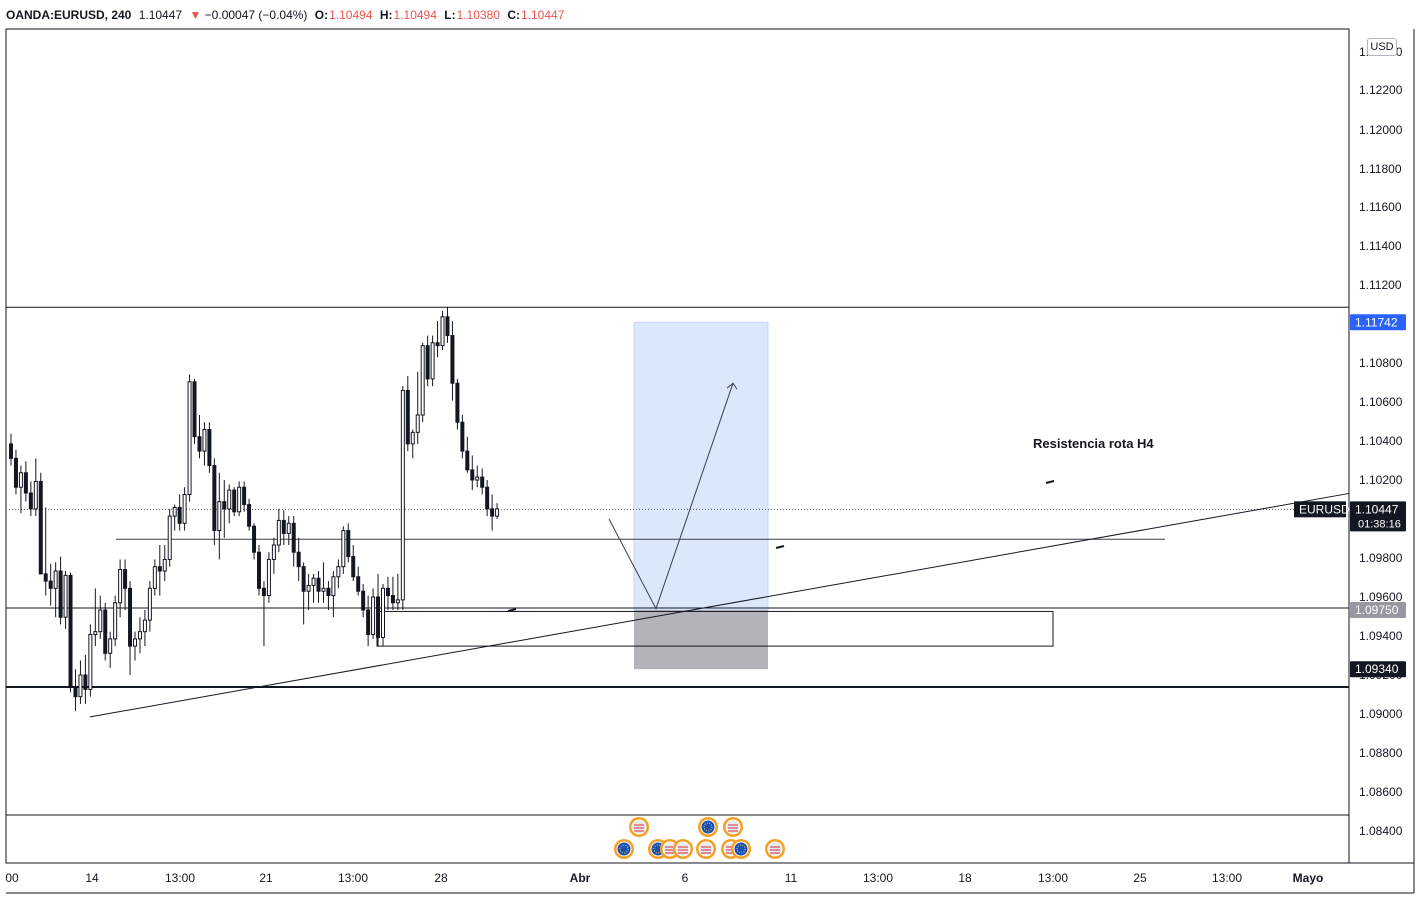  What do you see at coordinates (1381, 130) in the screenshot?
I see `price-tick-label: 1.12000` at bounding box center [1381, 130].